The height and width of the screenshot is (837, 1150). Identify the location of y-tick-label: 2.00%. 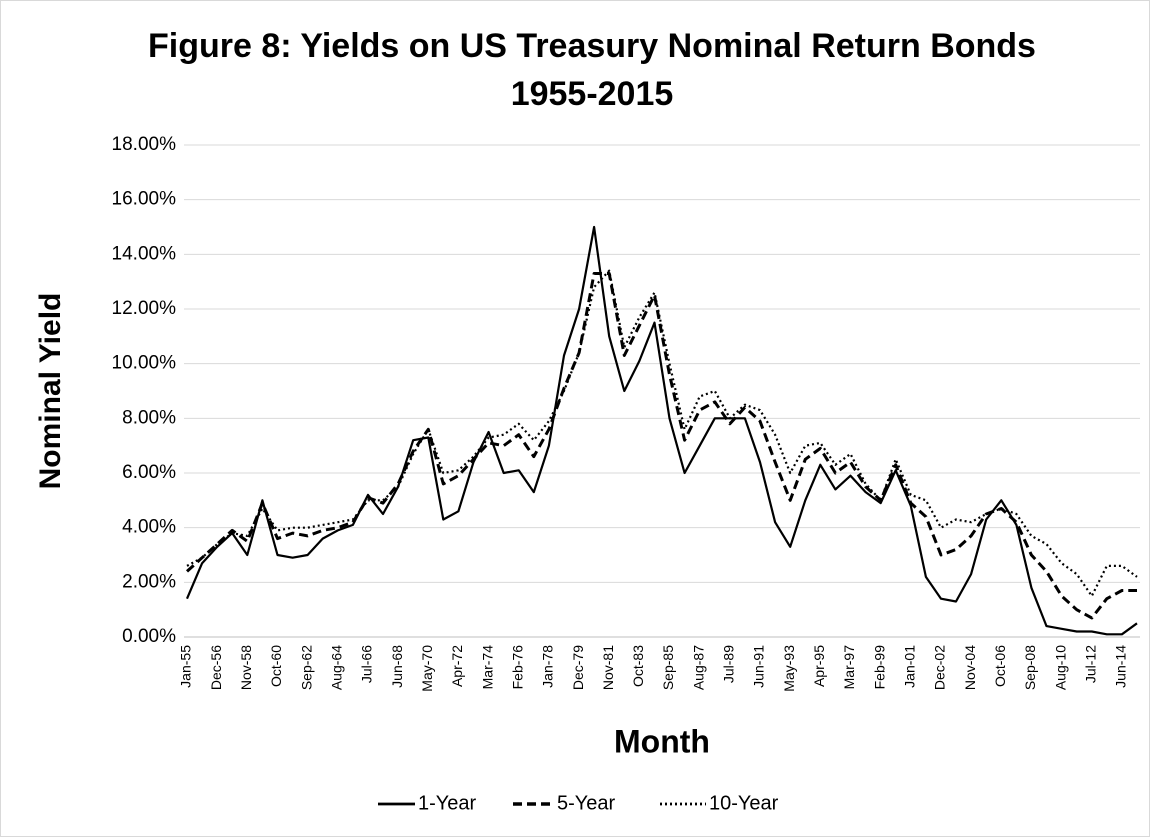
(149, 581).